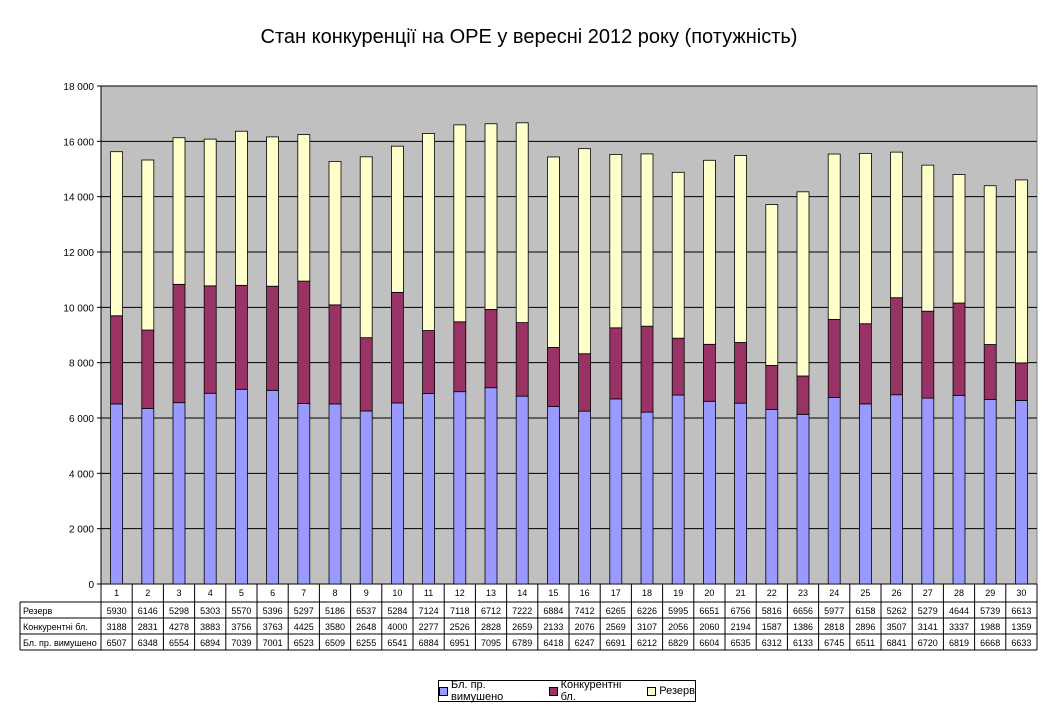 The width and height of the screenshot is (1058, 707). Describe the element at coordinates (990, 611) in the screenshot. I see `table-cell: 5739` at that location.